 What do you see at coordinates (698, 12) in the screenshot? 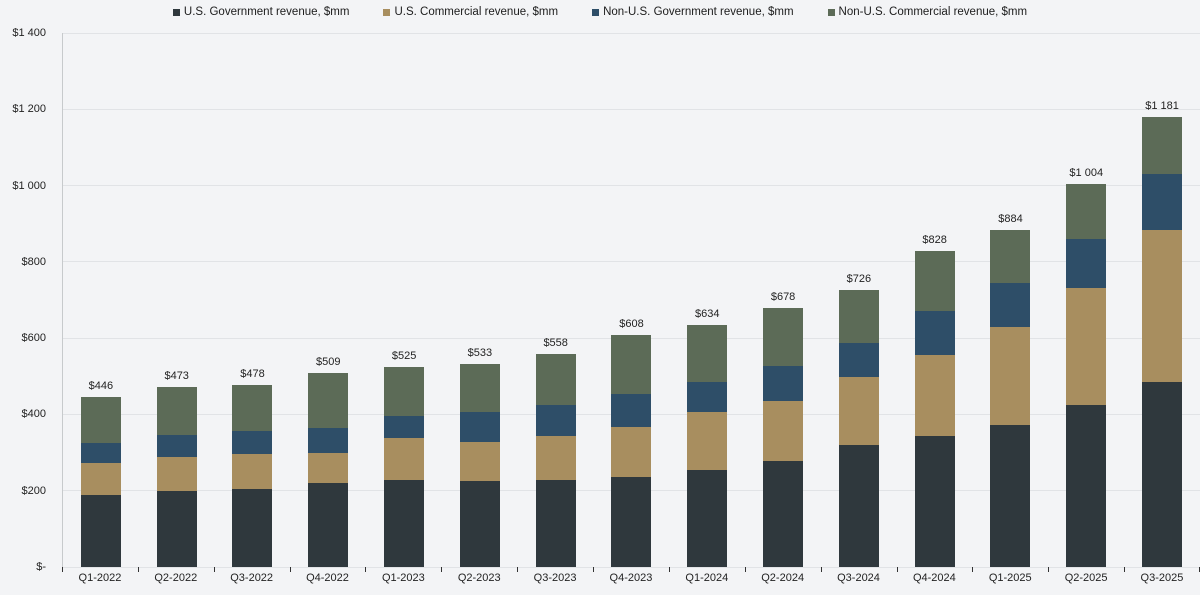
I see `legend-label: Non-U.S. Government revenue, $mm` at bounding box center [698, 12].